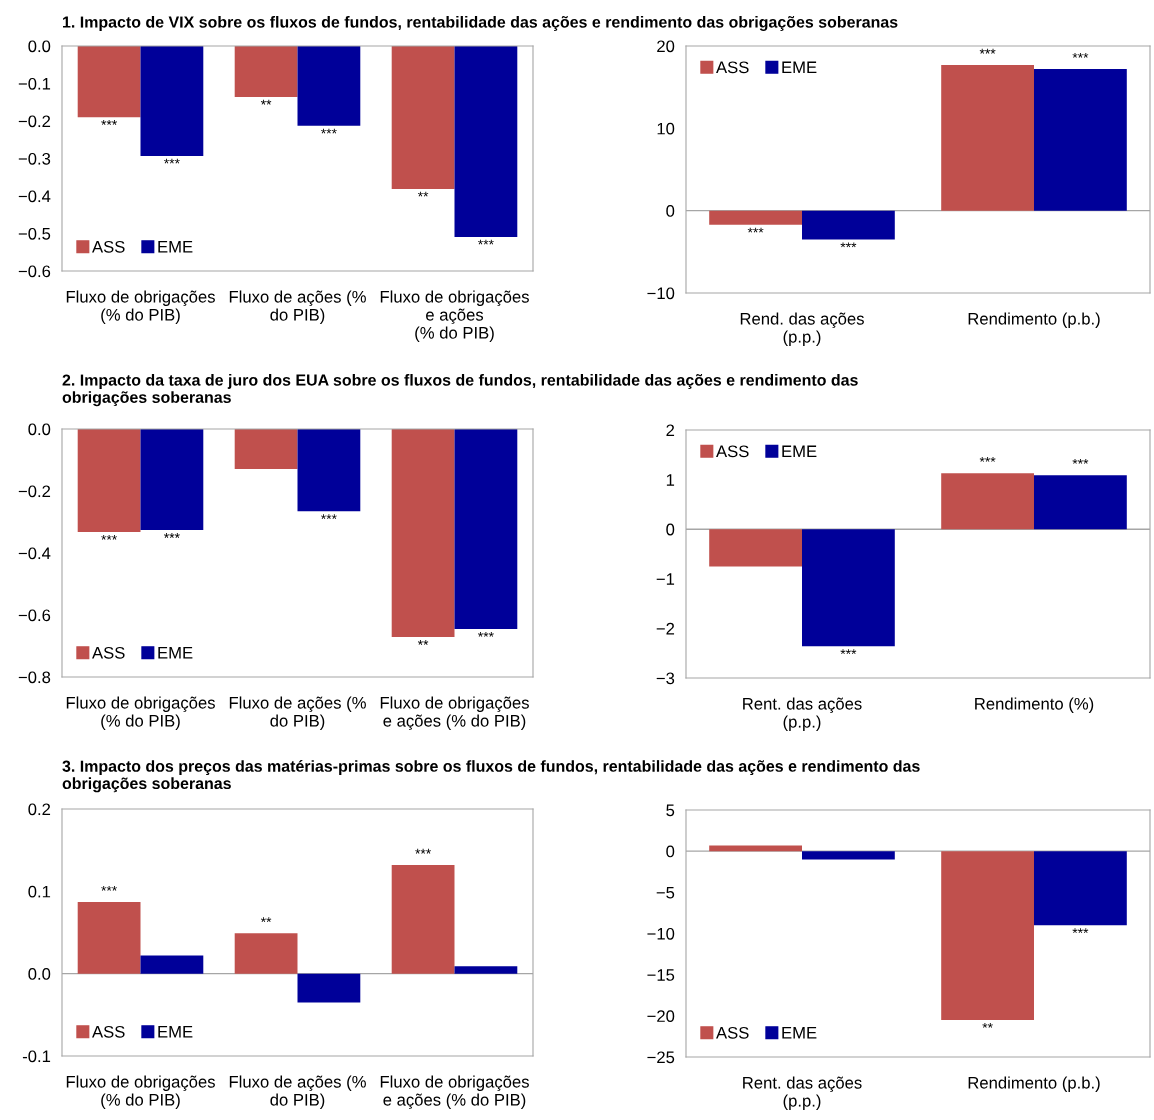  I want to click on y-tick-label: 2, so click(670, 430).